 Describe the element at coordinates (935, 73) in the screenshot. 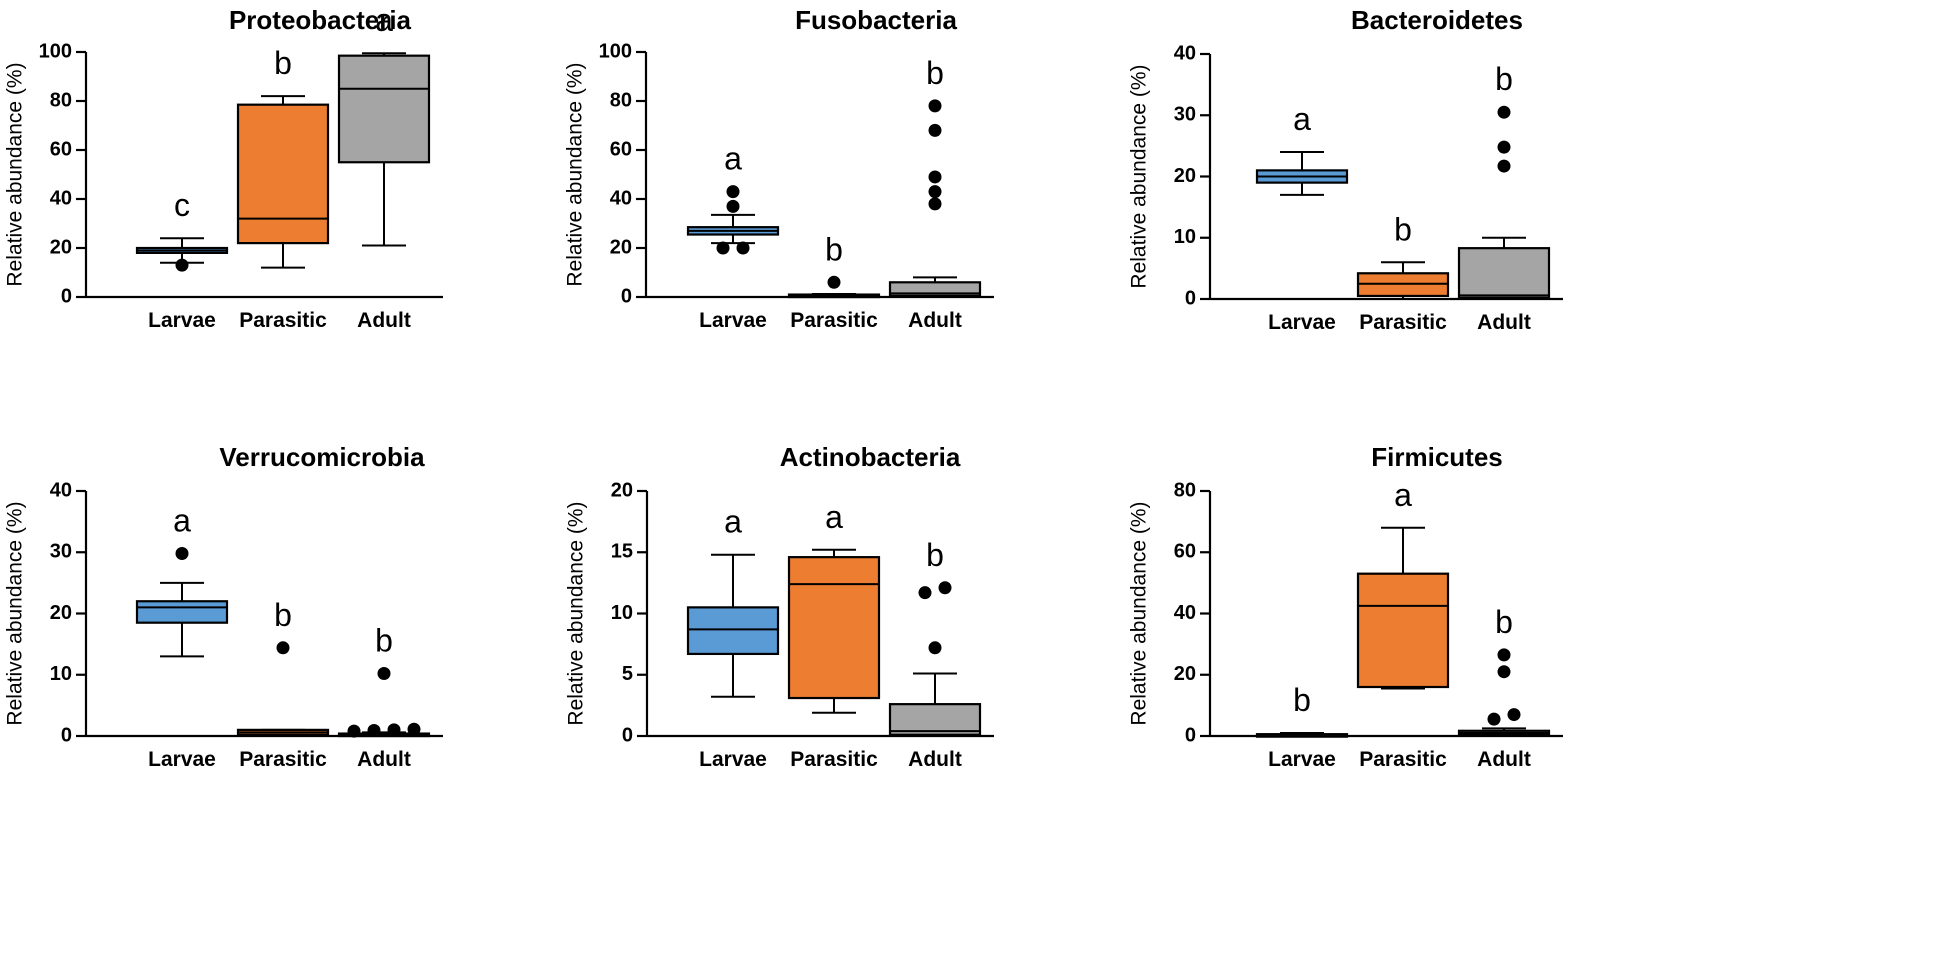

I see `panel-2-adult-significance-letter: b` at that location.